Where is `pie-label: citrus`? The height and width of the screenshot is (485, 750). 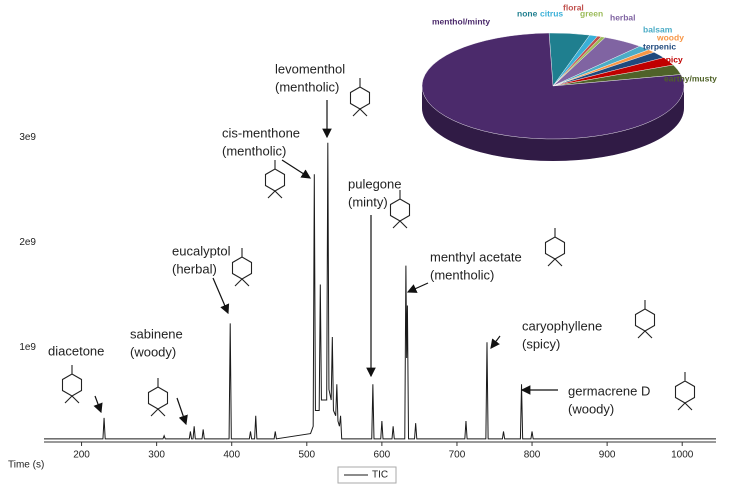
pie-label: citrus is located at coordinates (551, 13).